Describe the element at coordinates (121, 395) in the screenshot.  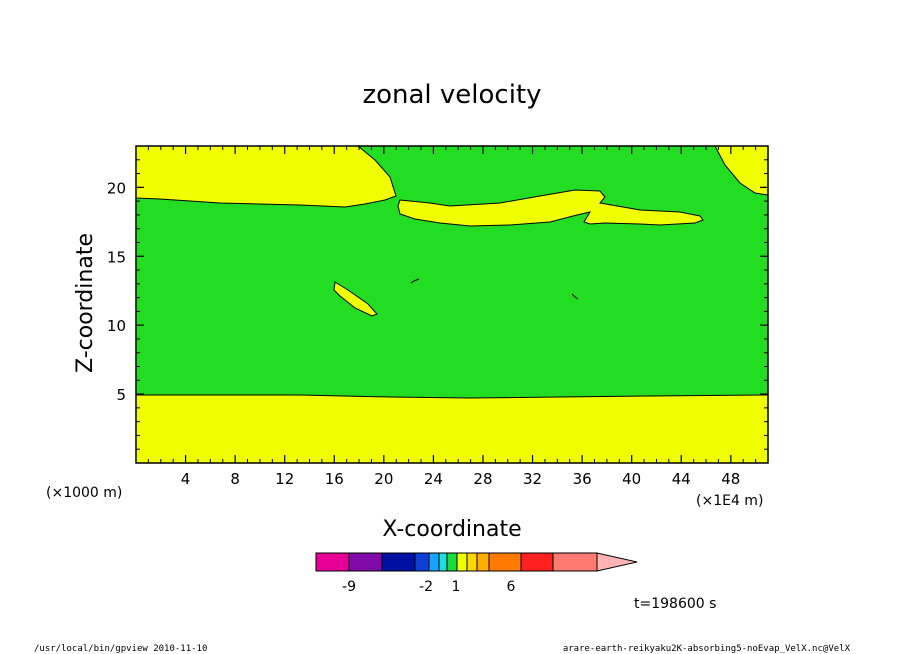
I see `y-tick-label: 5` at that location.